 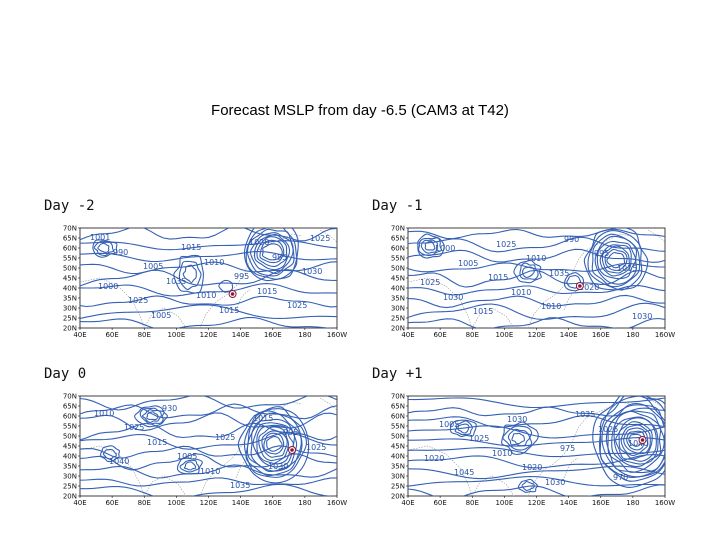 I want to click on contour-label: 1040, so click(x=119, y=461).